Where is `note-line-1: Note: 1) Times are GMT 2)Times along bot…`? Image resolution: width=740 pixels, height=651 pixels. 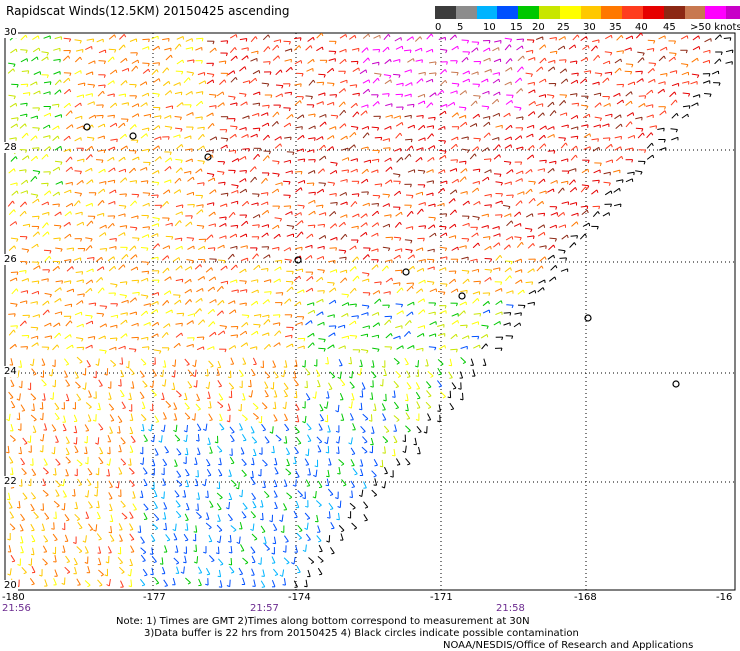 note-line-1: Note: 1) Times are GMT 2)Times along bot… is located at coordinates (323, 621).